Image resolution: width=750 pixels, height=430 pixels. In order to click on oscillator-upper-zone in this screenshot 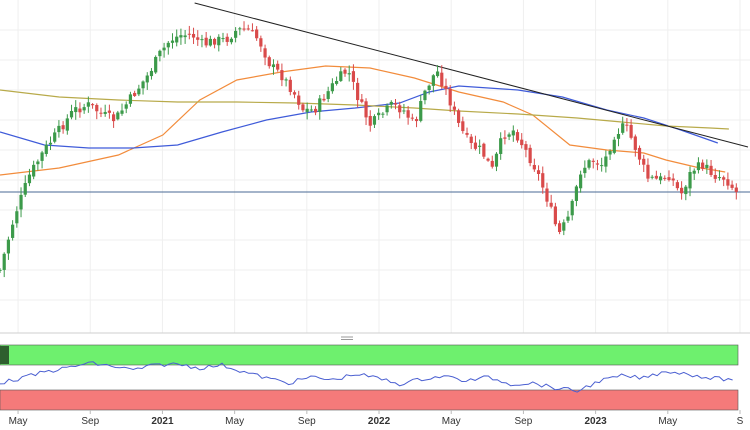, I will do `click(369, 355)`.